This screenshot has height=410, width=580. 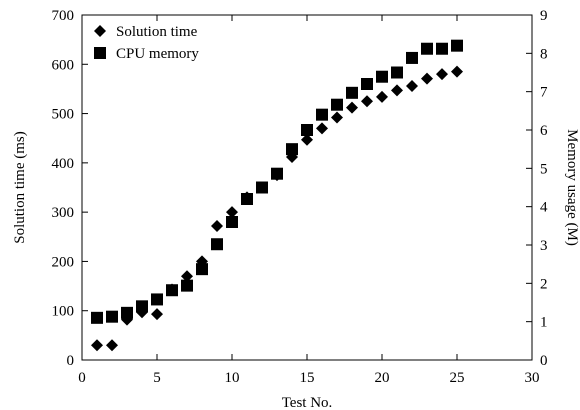 What do you see at coordinates (157, 54) in the screenshot?
I see `legend-label: CPU memory` at bounding box center [157, 54].